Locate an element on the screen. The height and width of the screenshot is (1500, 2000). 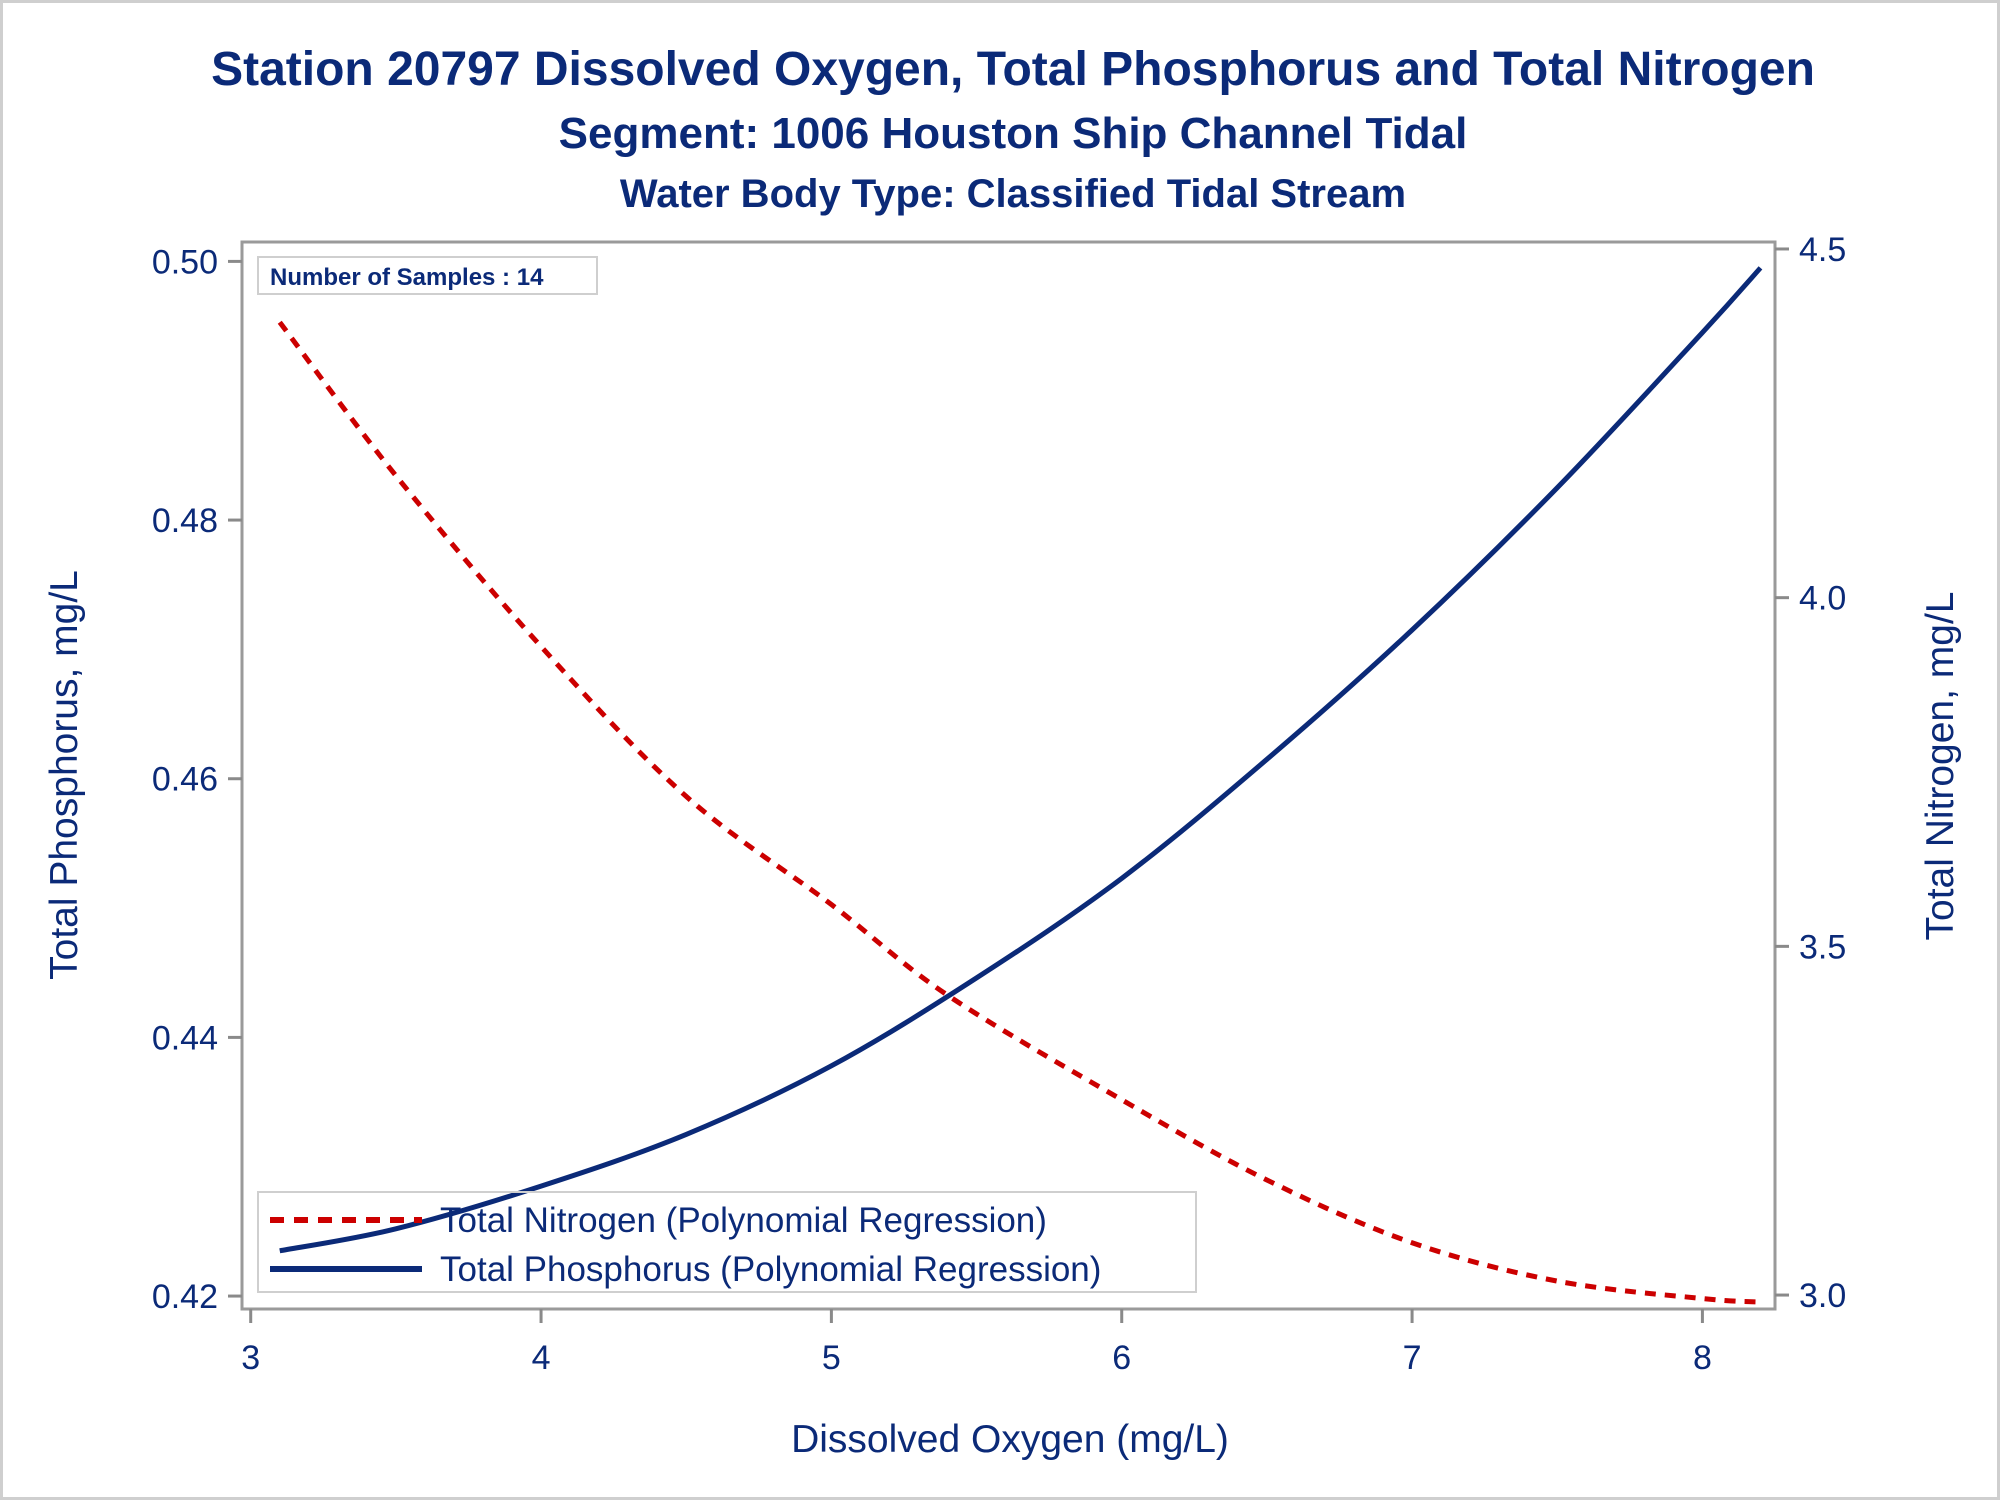
x-tick-label: 4 is located at coordinates (541, 1358).